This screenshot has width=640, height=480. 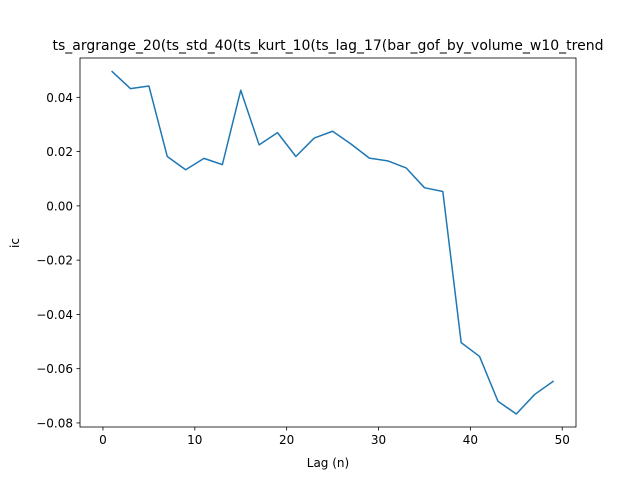 What do you see at coordinates (378, 440) in the screenshot?
I see `x-tick-label: 30` at bounding box center [378, 440].